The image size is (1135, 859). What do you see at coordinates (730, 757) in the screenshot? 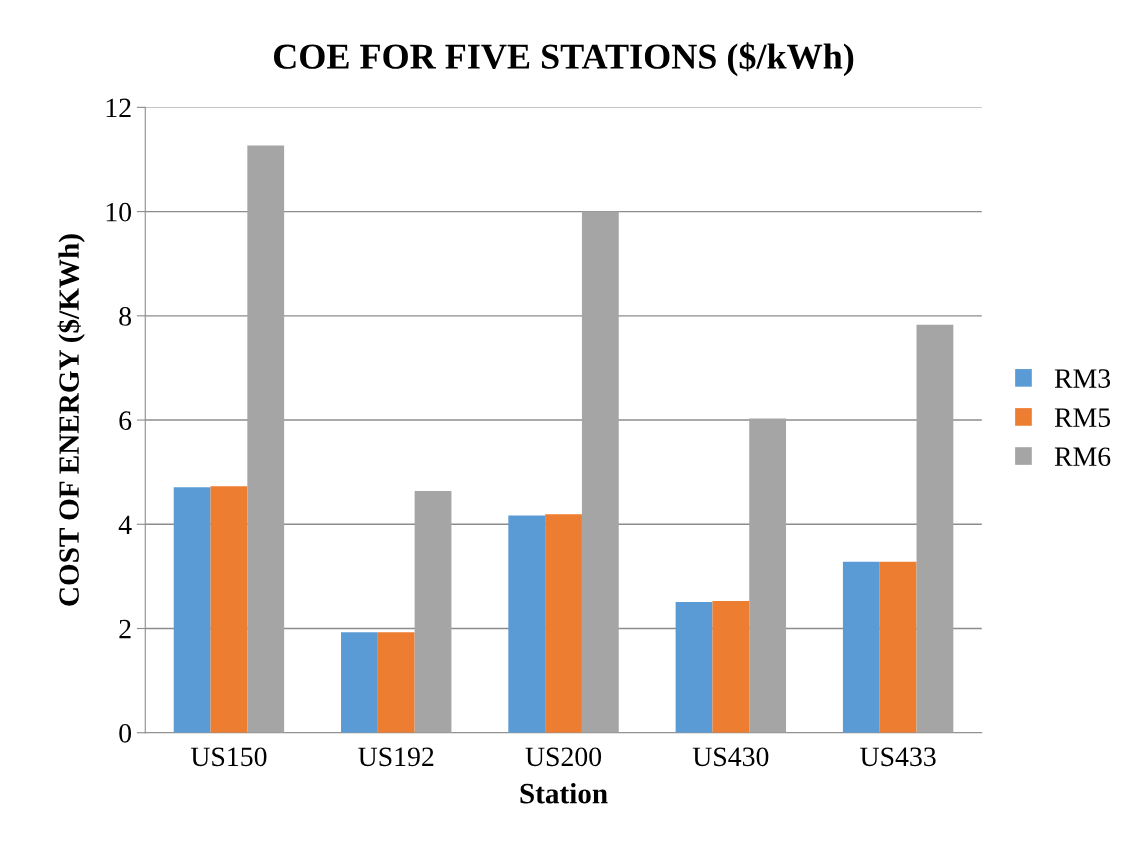
I see `x-tick-label: US430` at bounding box center [730, 757].